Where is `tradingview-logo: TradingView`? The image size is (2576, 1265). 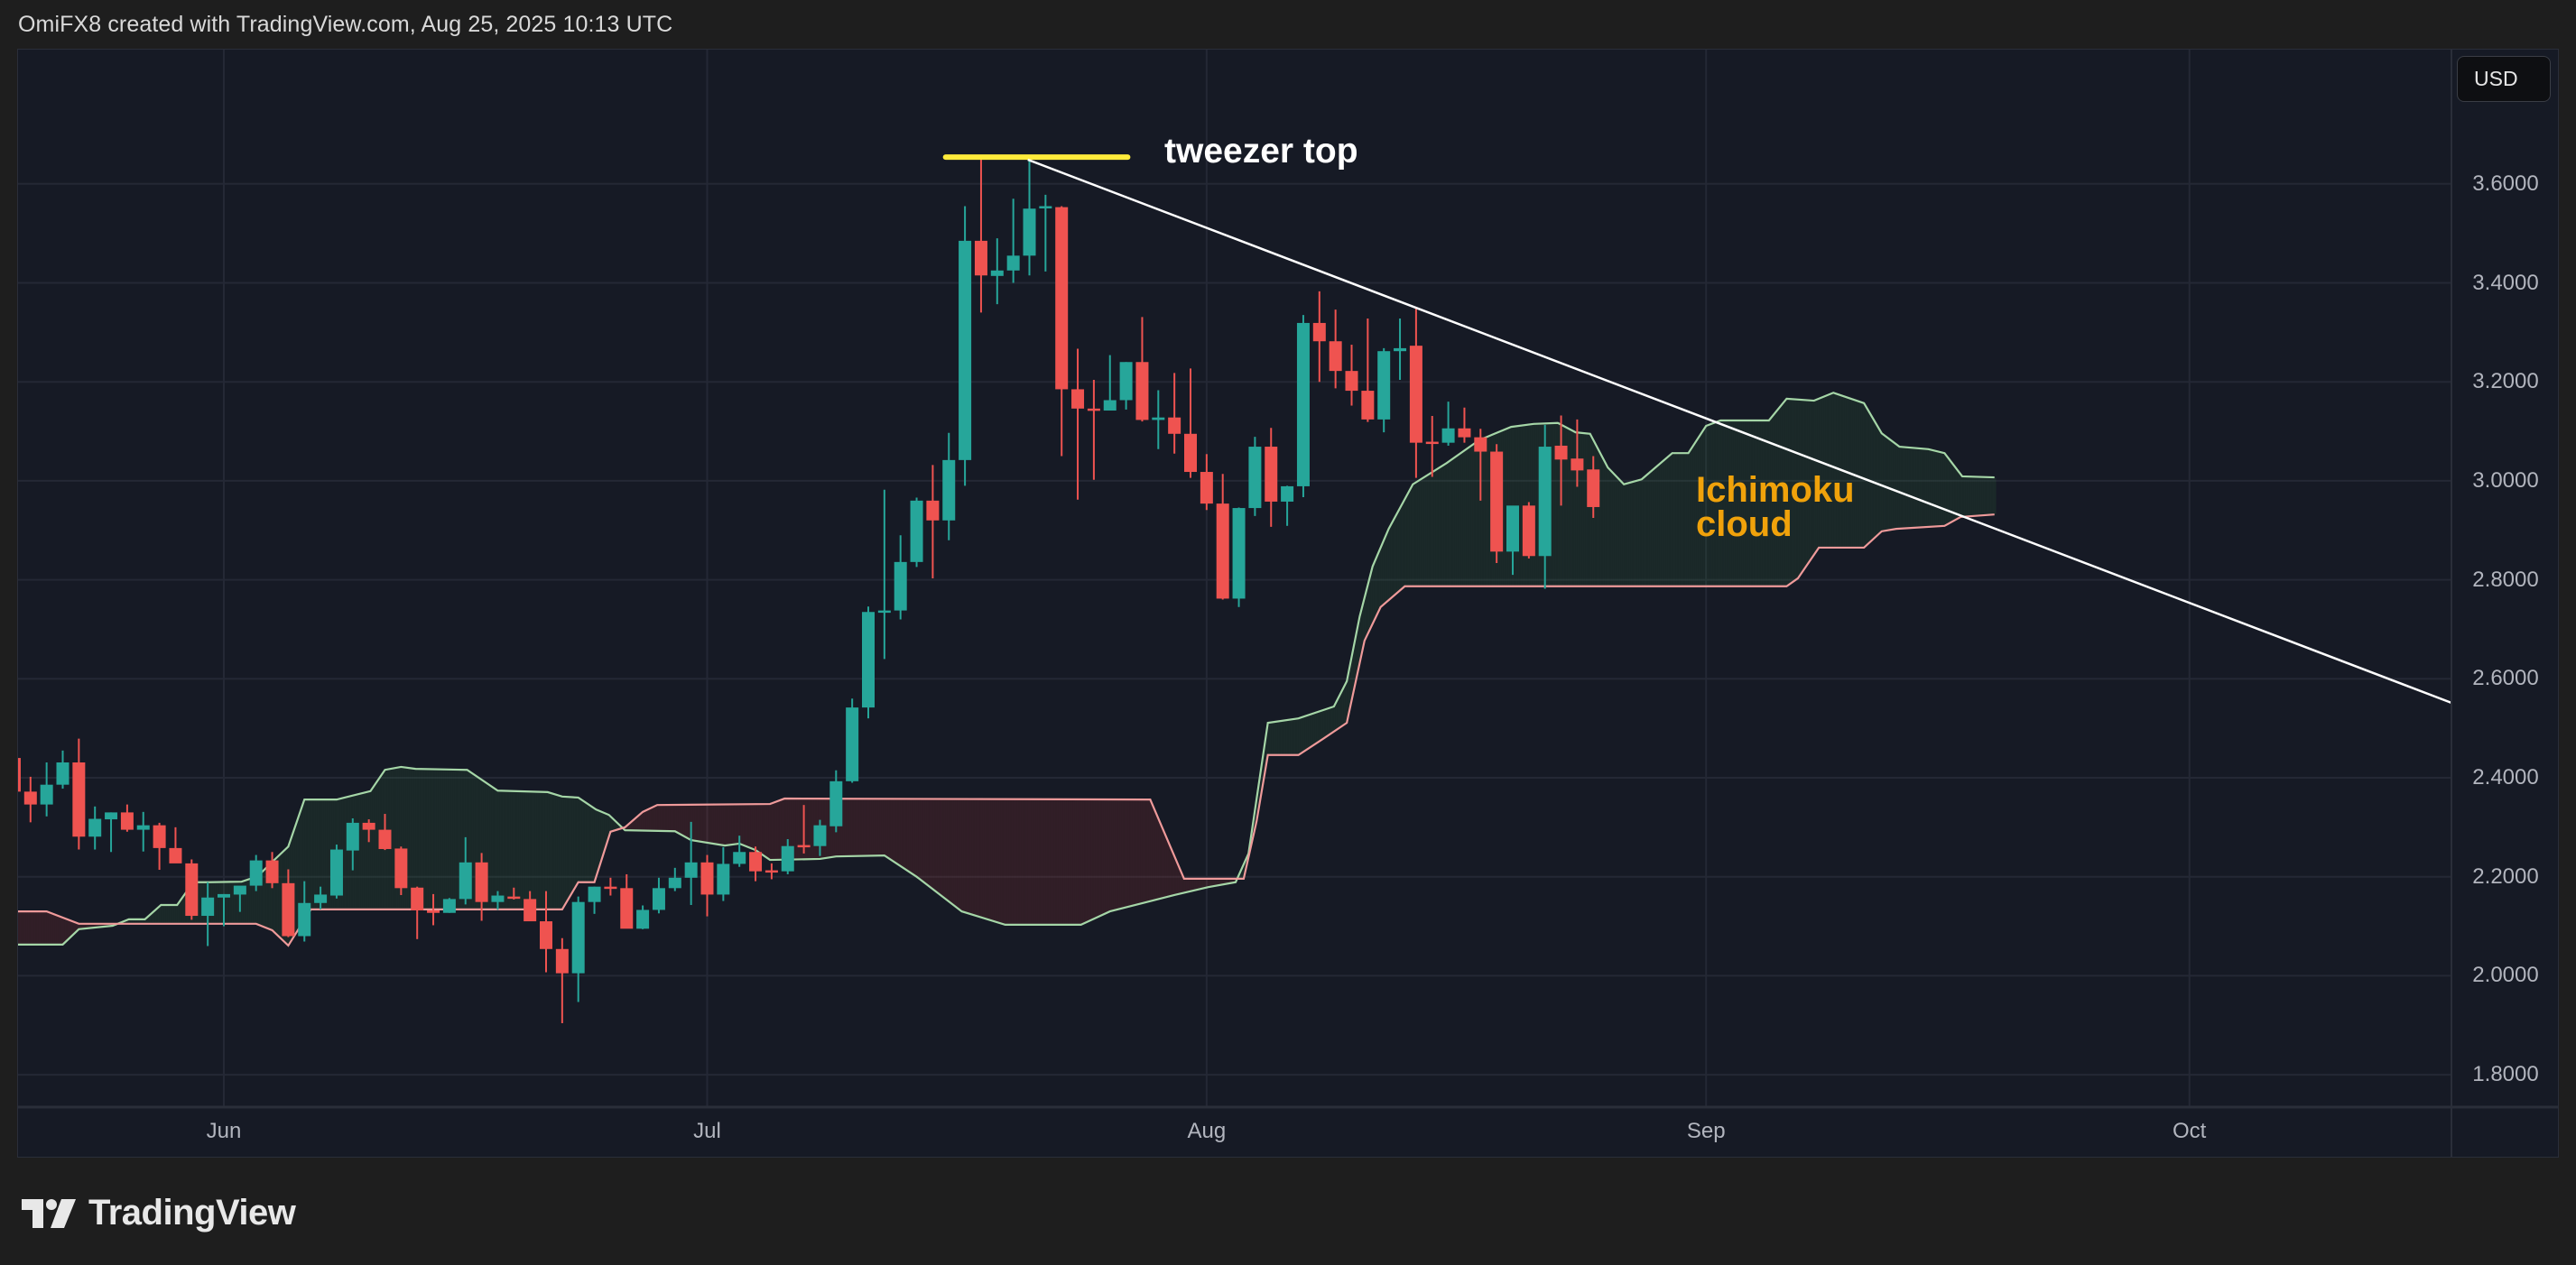 tradingview-logo: TradingView is located at coordinates (159, 1213).